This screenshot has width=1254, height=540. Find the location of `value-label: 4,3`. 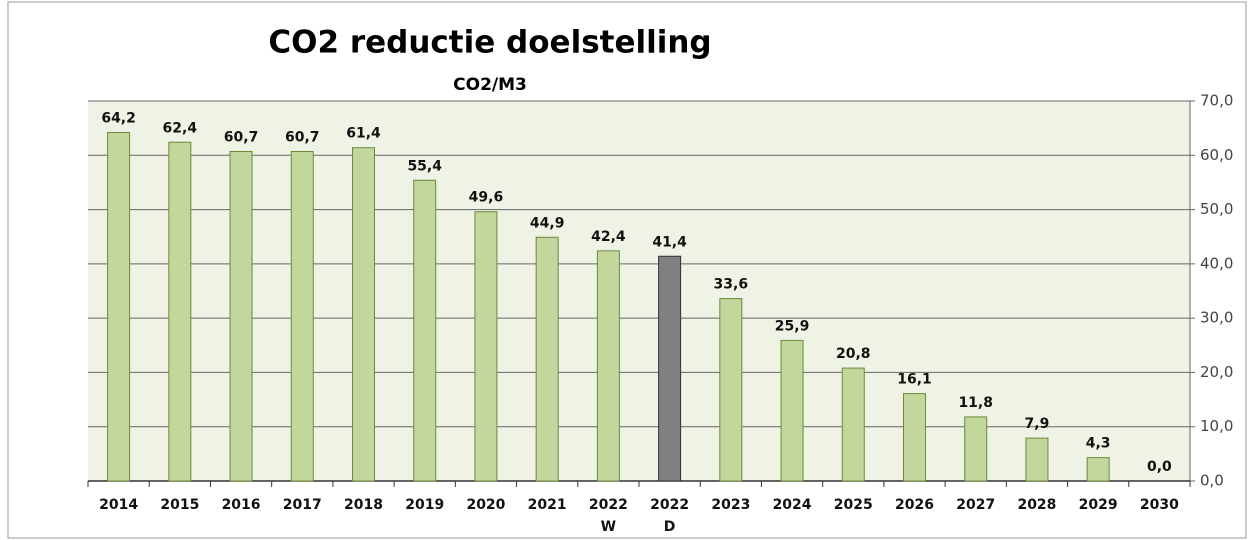

value-label: 4,3 is located at coordinates (1098, 444).